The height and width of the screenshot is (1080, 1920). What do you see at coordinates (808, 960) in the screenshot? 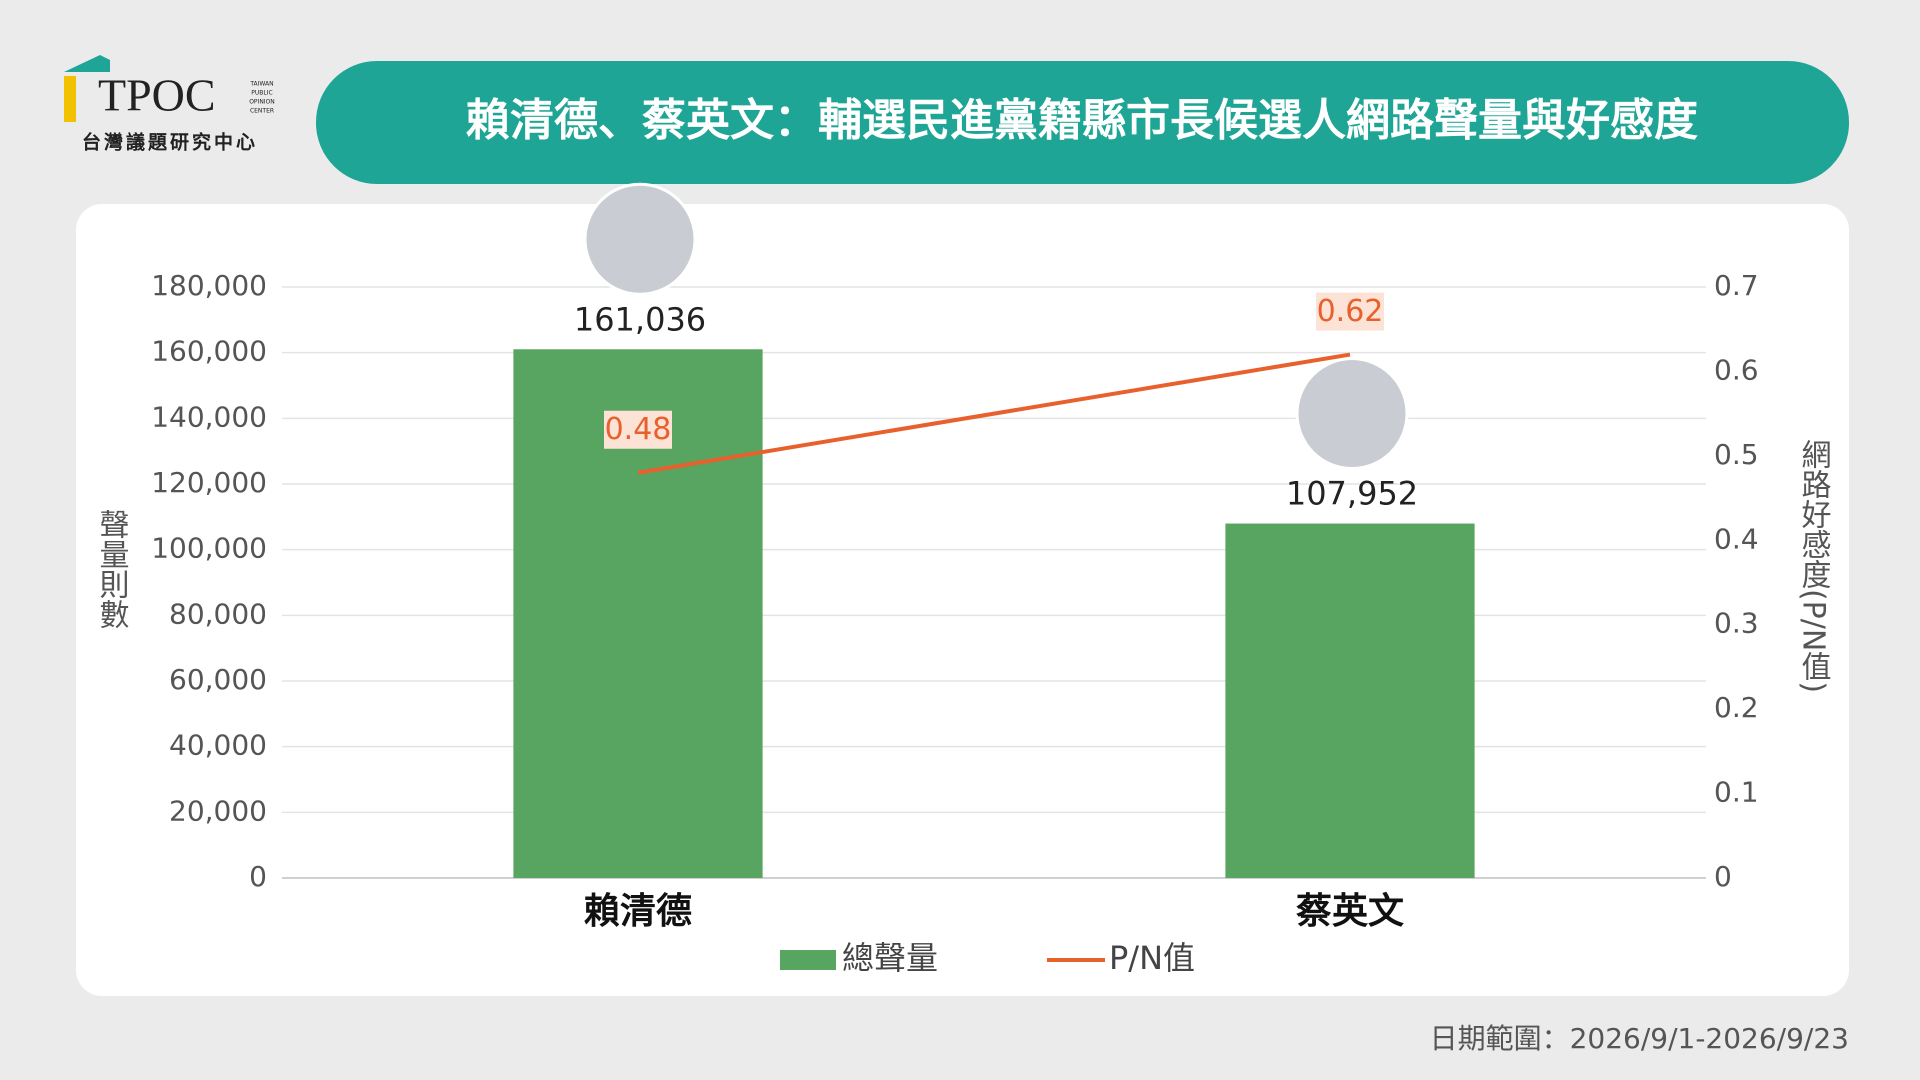
I see `legend-swatch` at bounding box center [808, 960].